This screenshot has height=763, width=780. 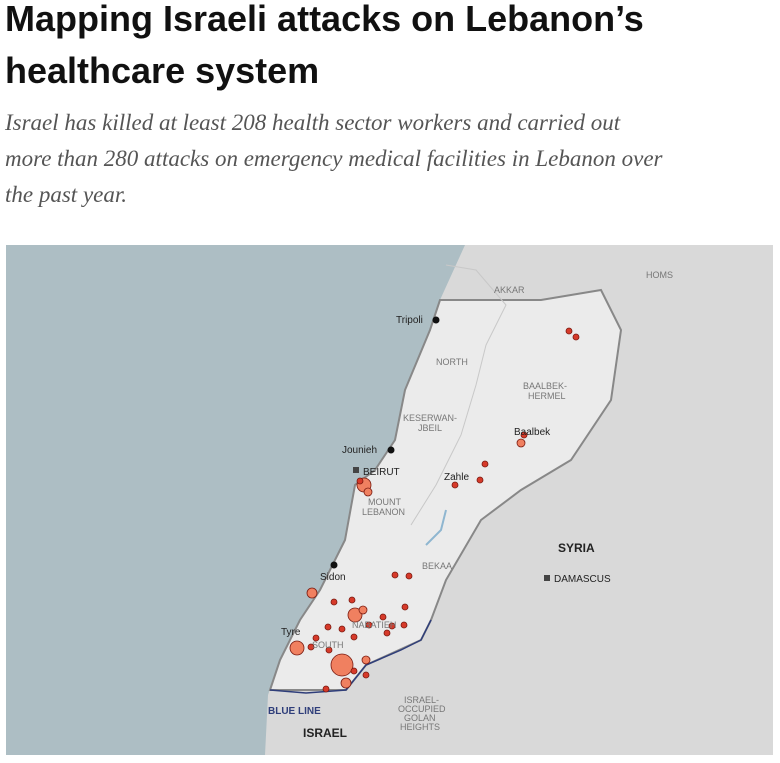 I want to click on district-border, so click(x=458, y=395).